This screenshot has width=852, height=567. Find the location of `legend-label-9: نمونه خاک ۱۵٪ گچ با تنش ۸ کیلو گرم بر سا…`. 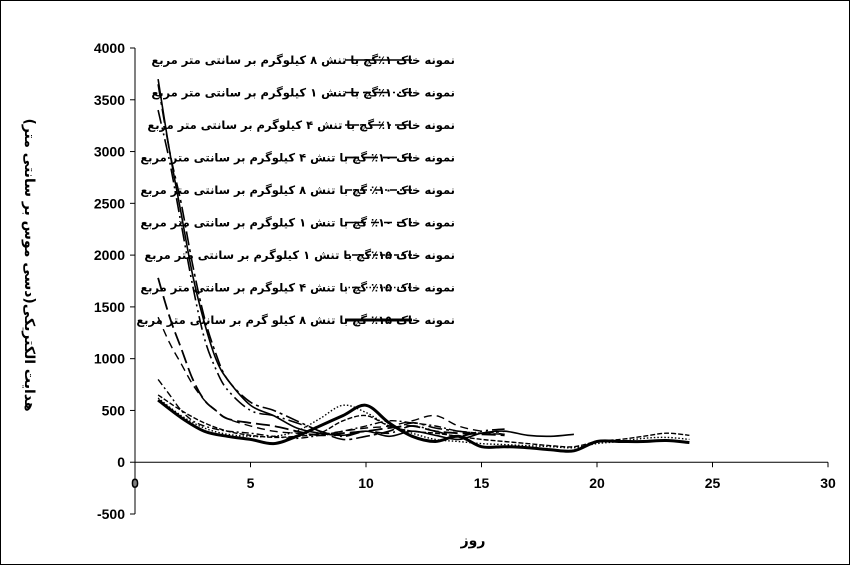

legend-label-9: نمونه خاک ۱۵٪ گچ با تنش ۸ کیلو گرم بر سا… is located at coordinates (295, 320).